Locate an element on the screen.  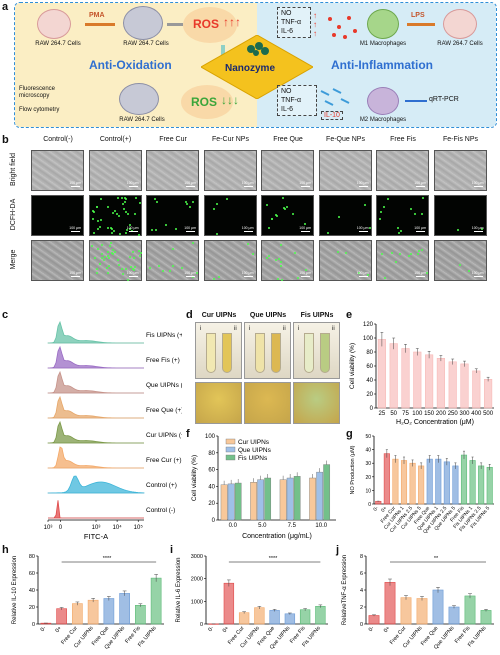
raw-cells-label-3: RAW 264.7 Cells is located at coordinates (142, 120).